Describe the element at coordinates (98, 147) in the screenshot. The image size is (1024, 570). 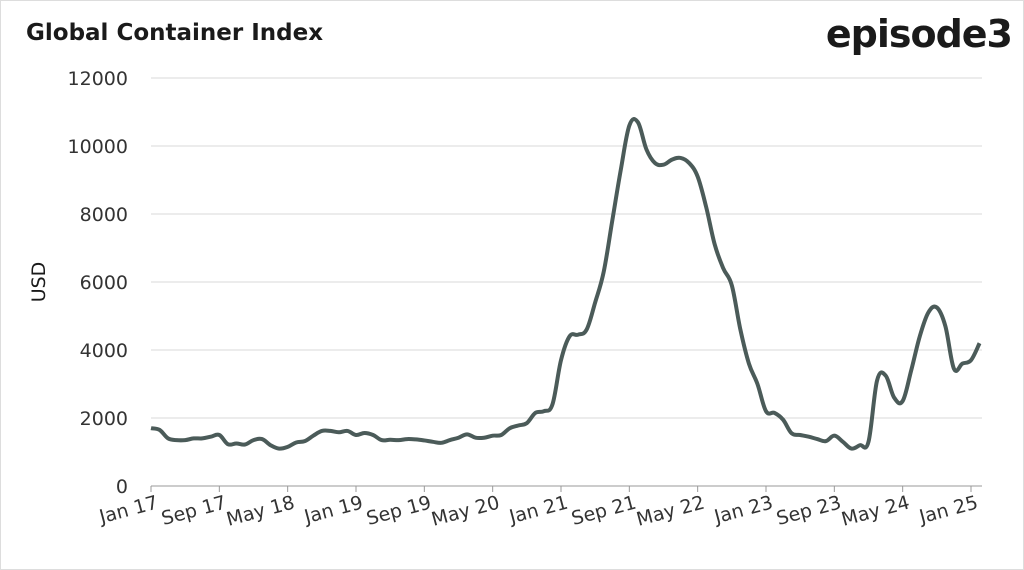
I see `y-tick-label: 10000` at that location.